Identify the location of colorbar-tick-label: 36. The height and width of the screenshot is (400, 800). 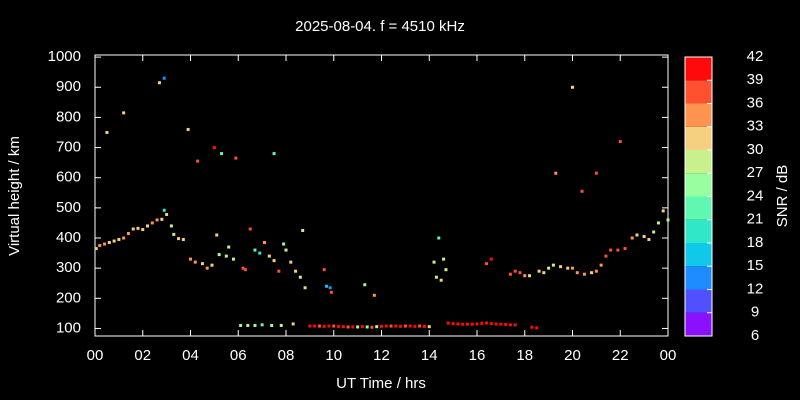
(755, 102).